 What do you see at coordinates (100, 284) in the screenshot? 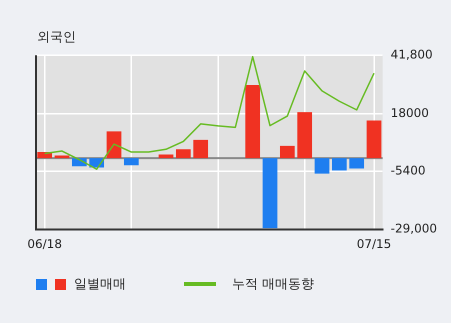
I see `legend-label: 일별매매` at bounding box center [100, 284].